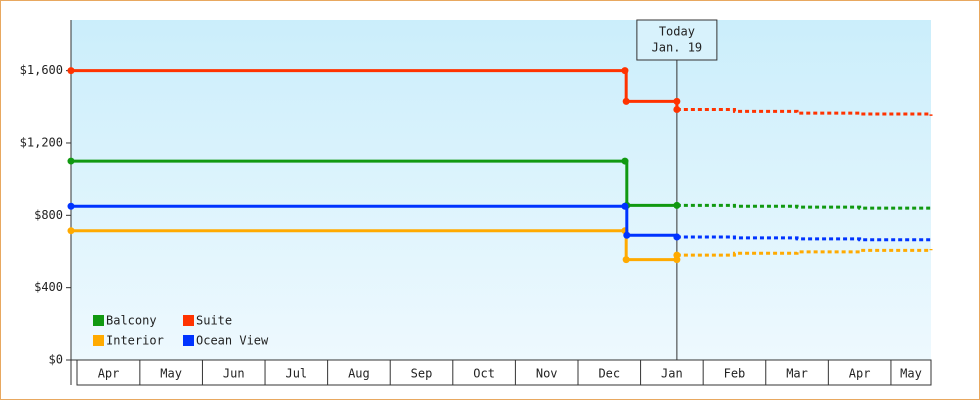 The height and width of the screenshot is (404, 980). What do you see at coordinates (359, 374) in the screenshot?
I see `x-tick-label: Aug` at bounding box center [359, 374].